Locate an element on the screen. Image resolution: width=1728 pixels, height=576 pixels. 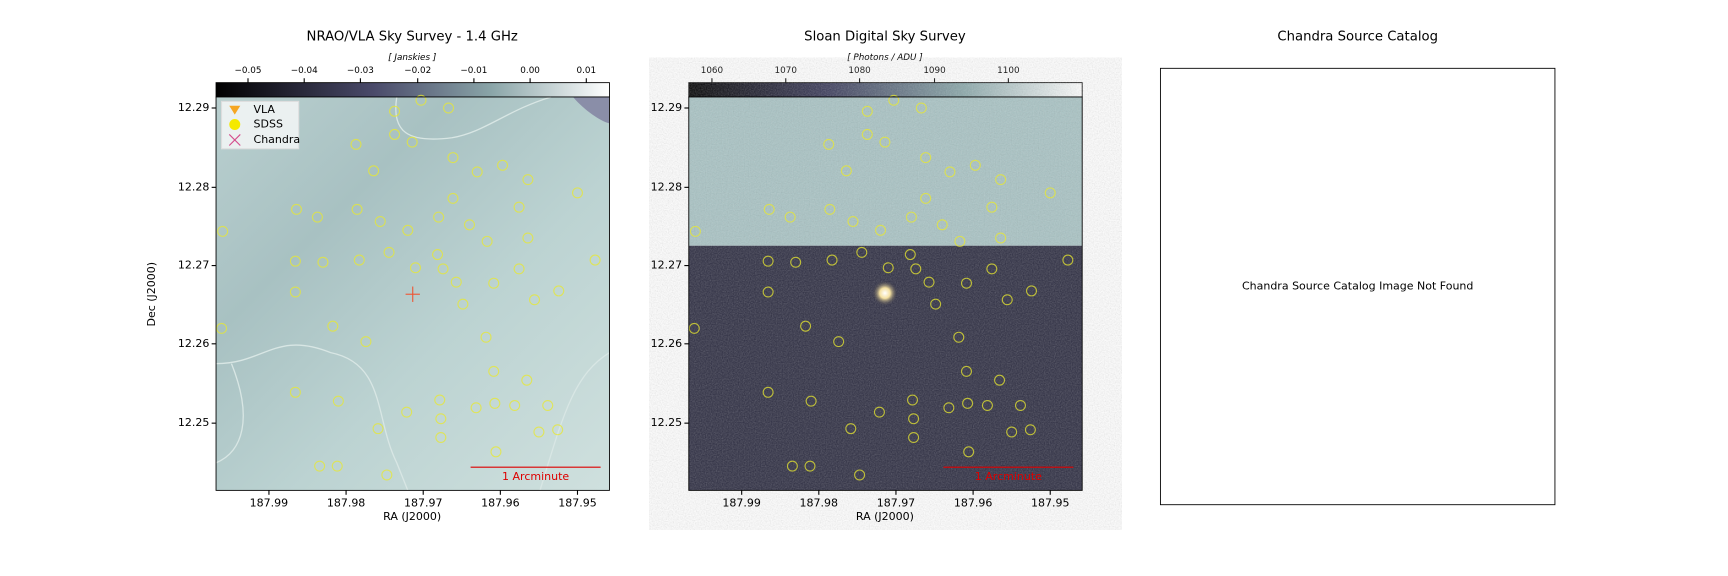
colorbar-label: [ Janskies ] is located at coordinates (412, 58).